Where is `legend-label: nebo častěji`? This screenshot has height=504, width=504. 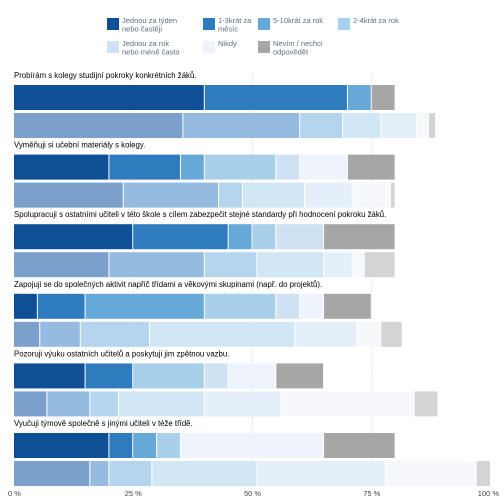 legend-label: nebo častěji is located at coordinates (142, 29).